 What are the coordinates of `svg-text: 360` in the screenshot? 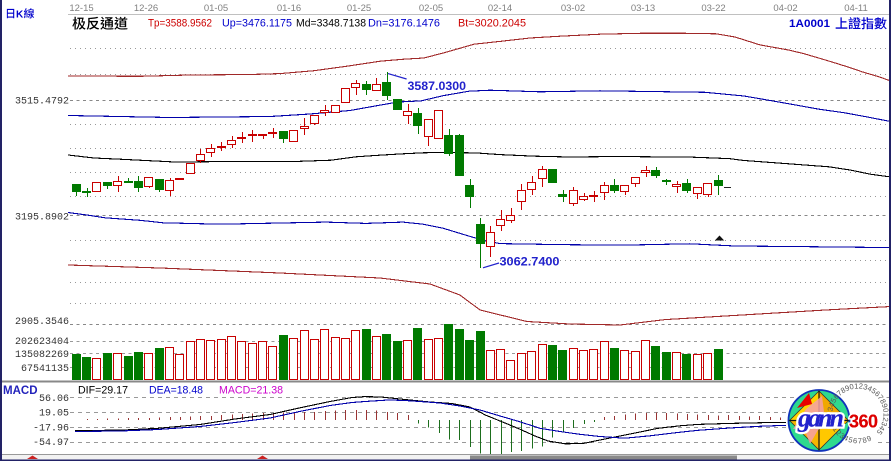 It's located at (863, 422).